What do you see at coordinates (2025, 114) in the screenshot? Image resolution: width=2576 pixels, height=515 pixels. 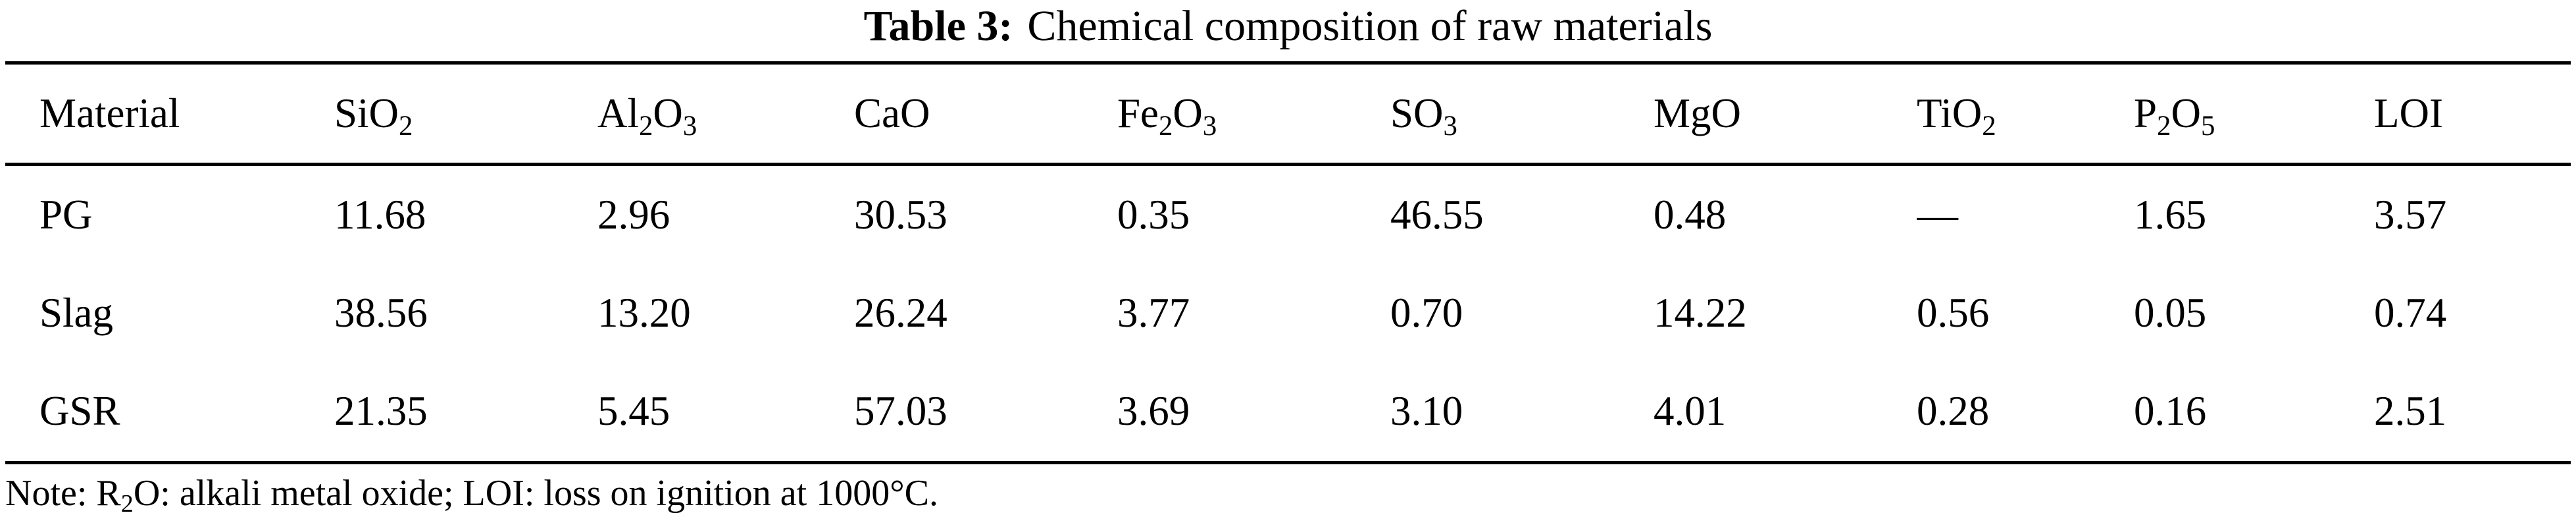 I see `column-header: TiO2` at bounding box center [2025, 114].